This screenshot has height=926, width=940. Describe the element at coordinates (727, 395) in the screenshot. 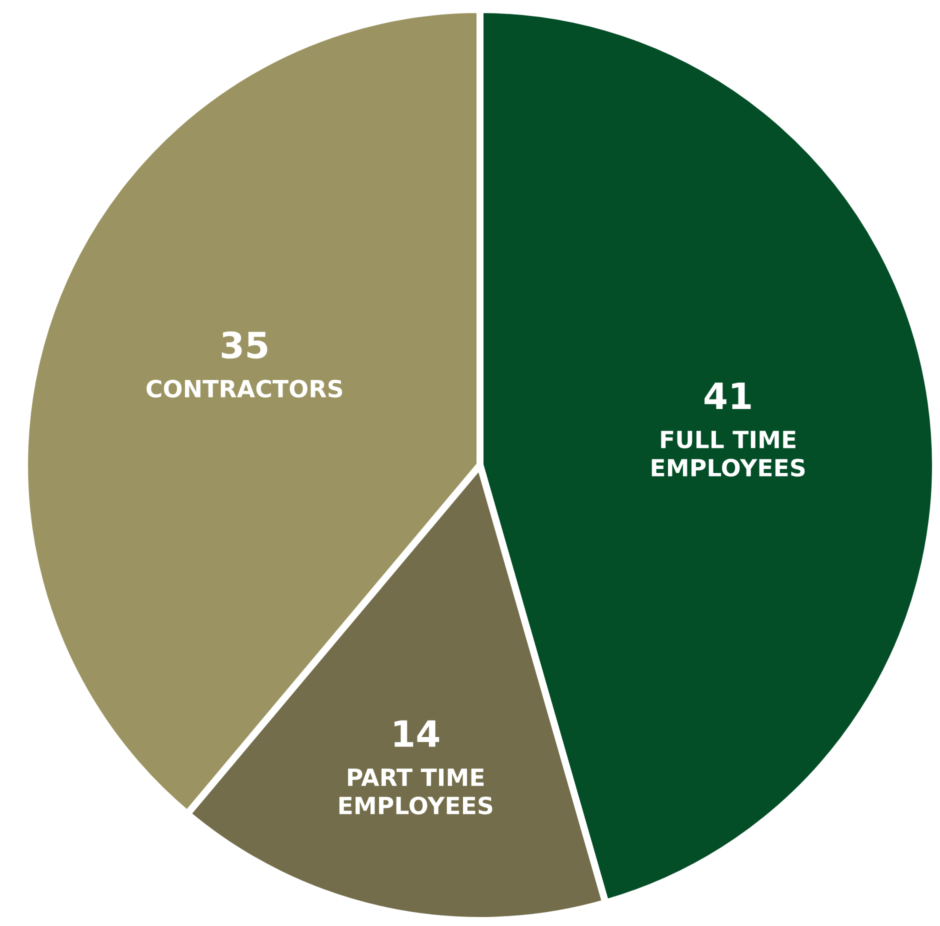

I see `data-label: 41` at that location.